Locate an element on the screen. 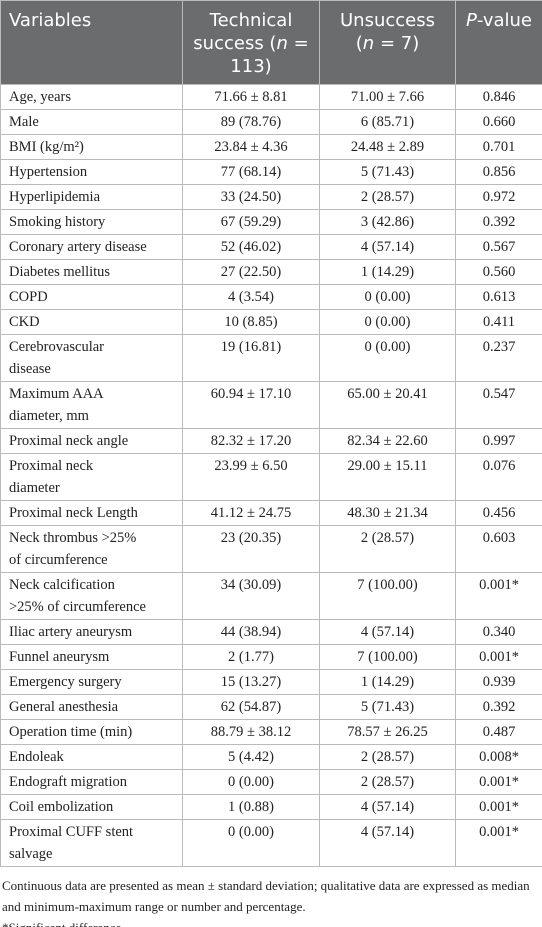  variable-cell: General anesthesia is located at coordinates (91, 707).